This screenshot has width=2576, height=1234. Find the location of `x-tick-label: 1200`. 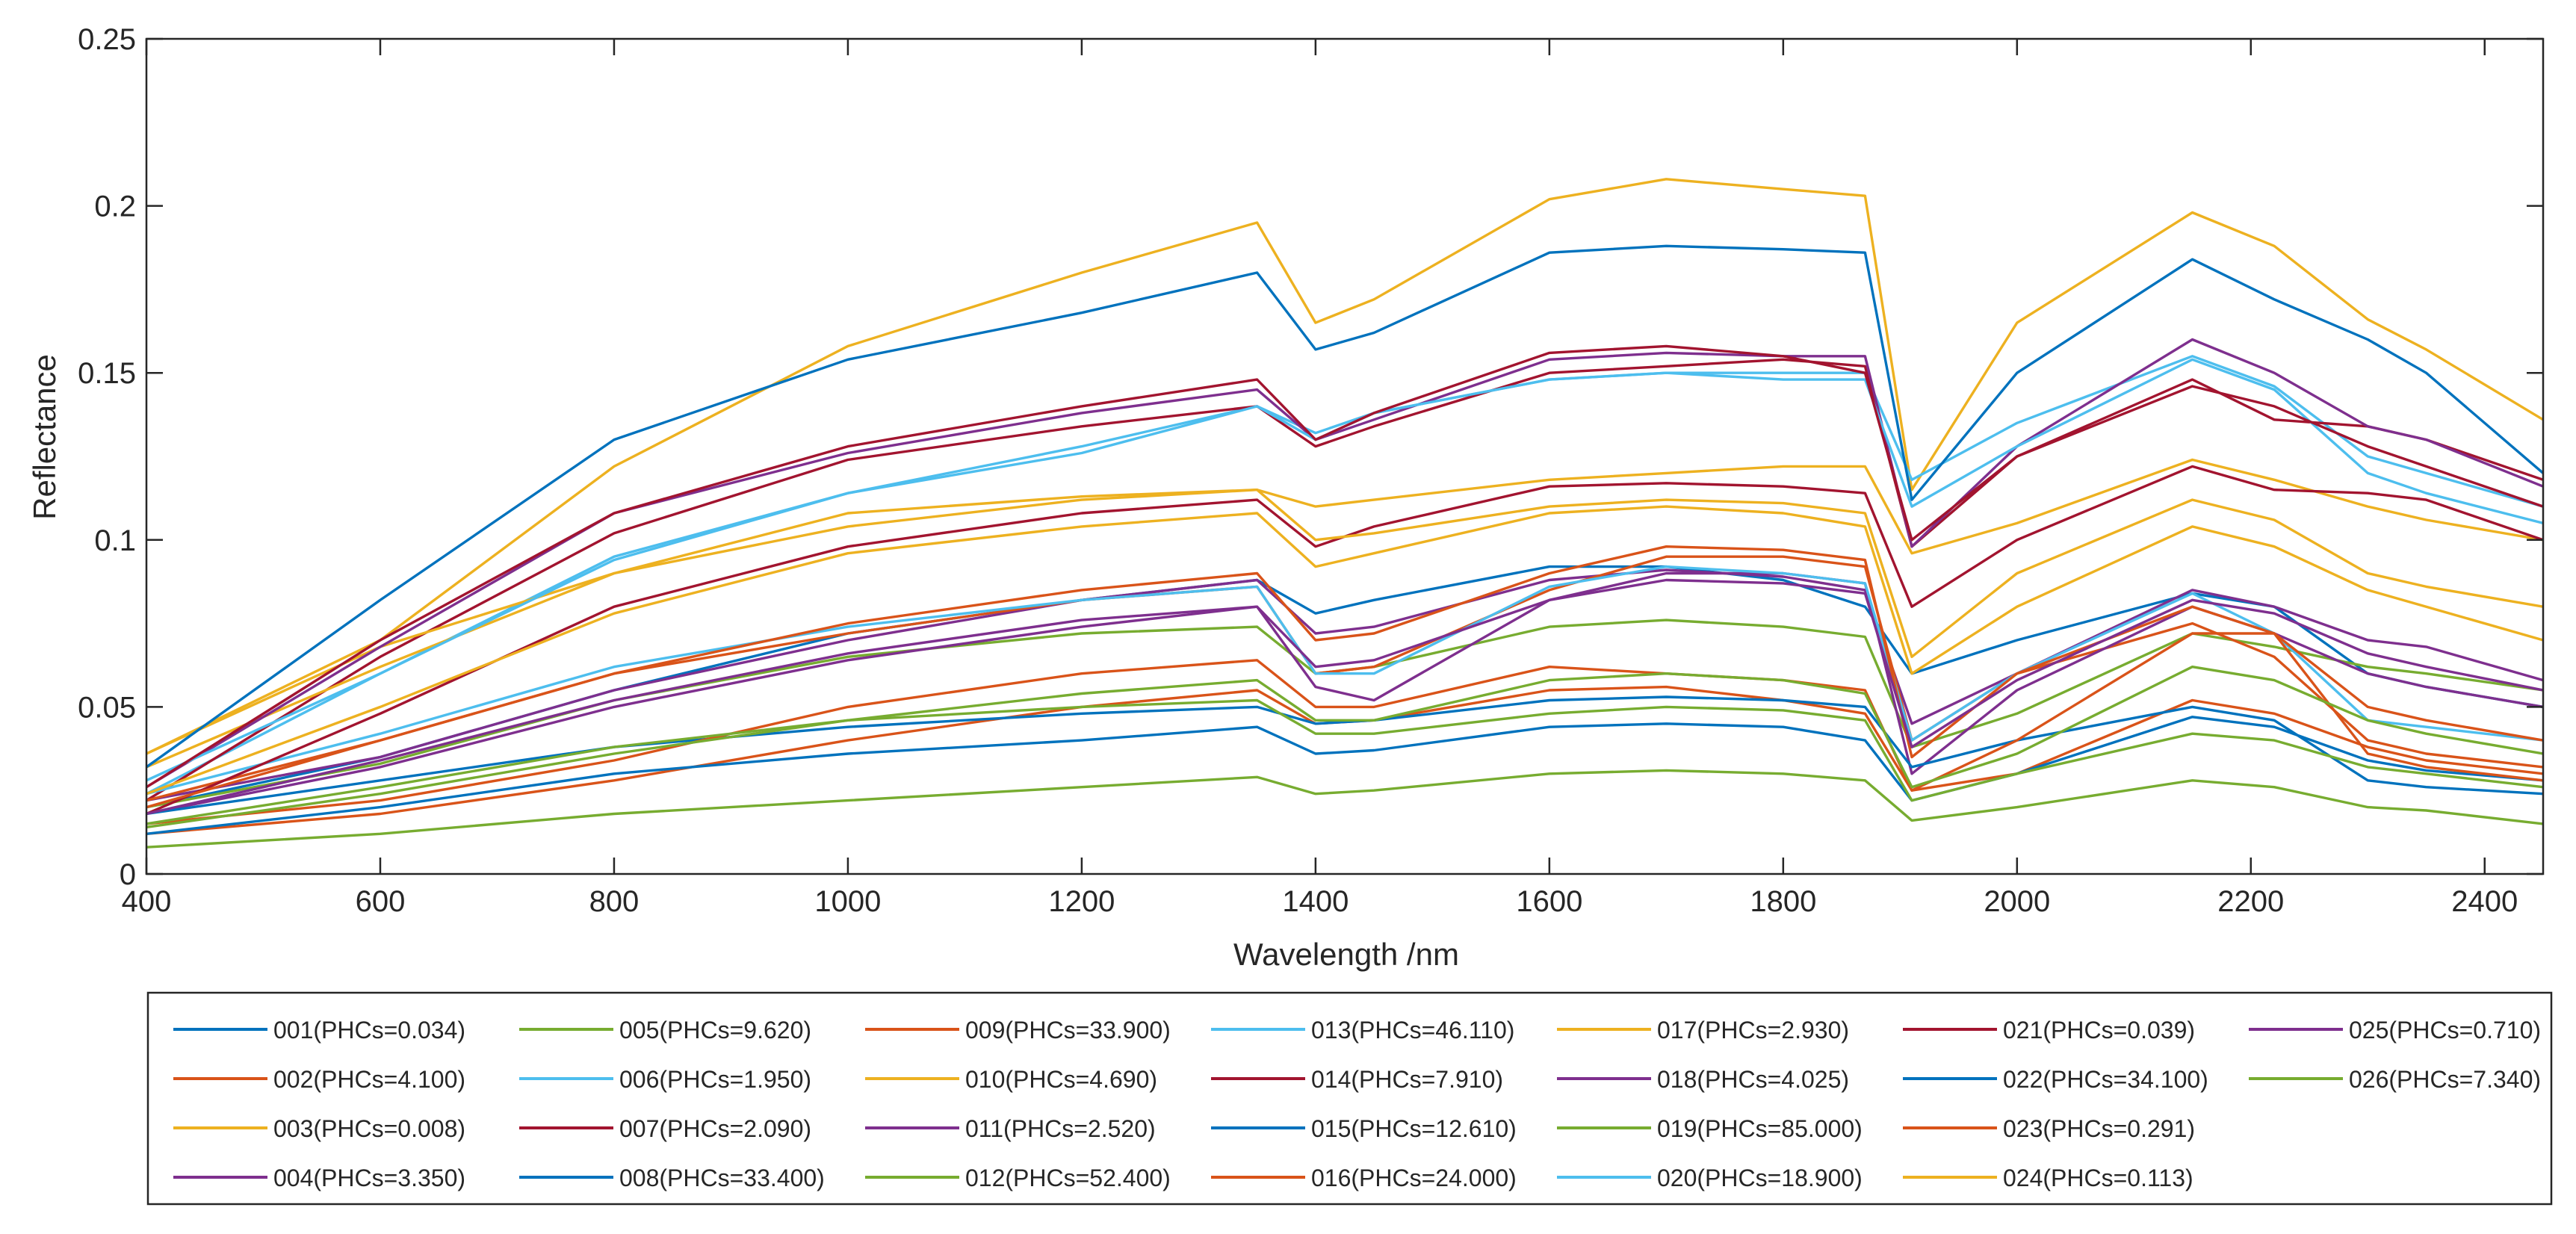

x-tick-label: 1200 is located at coordinates (1081, 902).